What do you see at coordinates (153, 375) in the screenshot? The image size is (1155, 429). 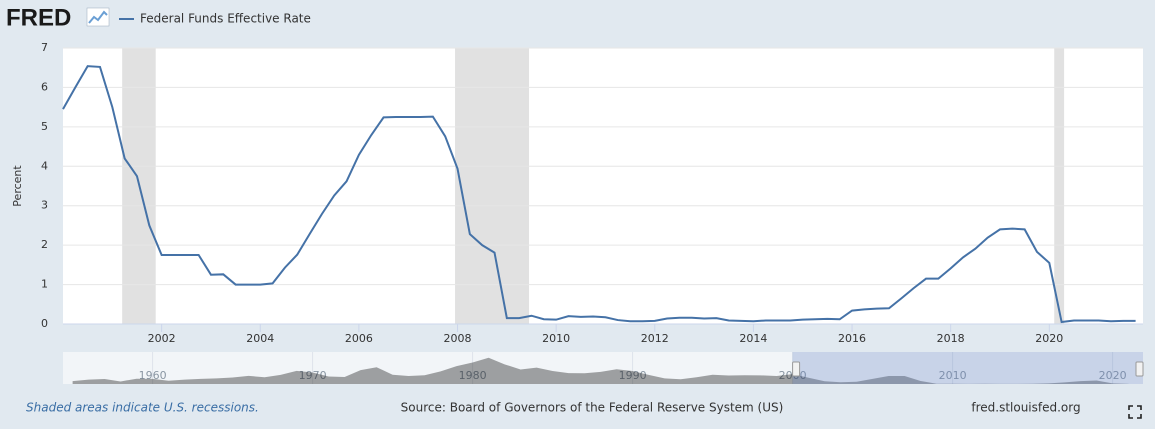 I see `navigator-tick-label: 1960` at bounding box center [153, 375].